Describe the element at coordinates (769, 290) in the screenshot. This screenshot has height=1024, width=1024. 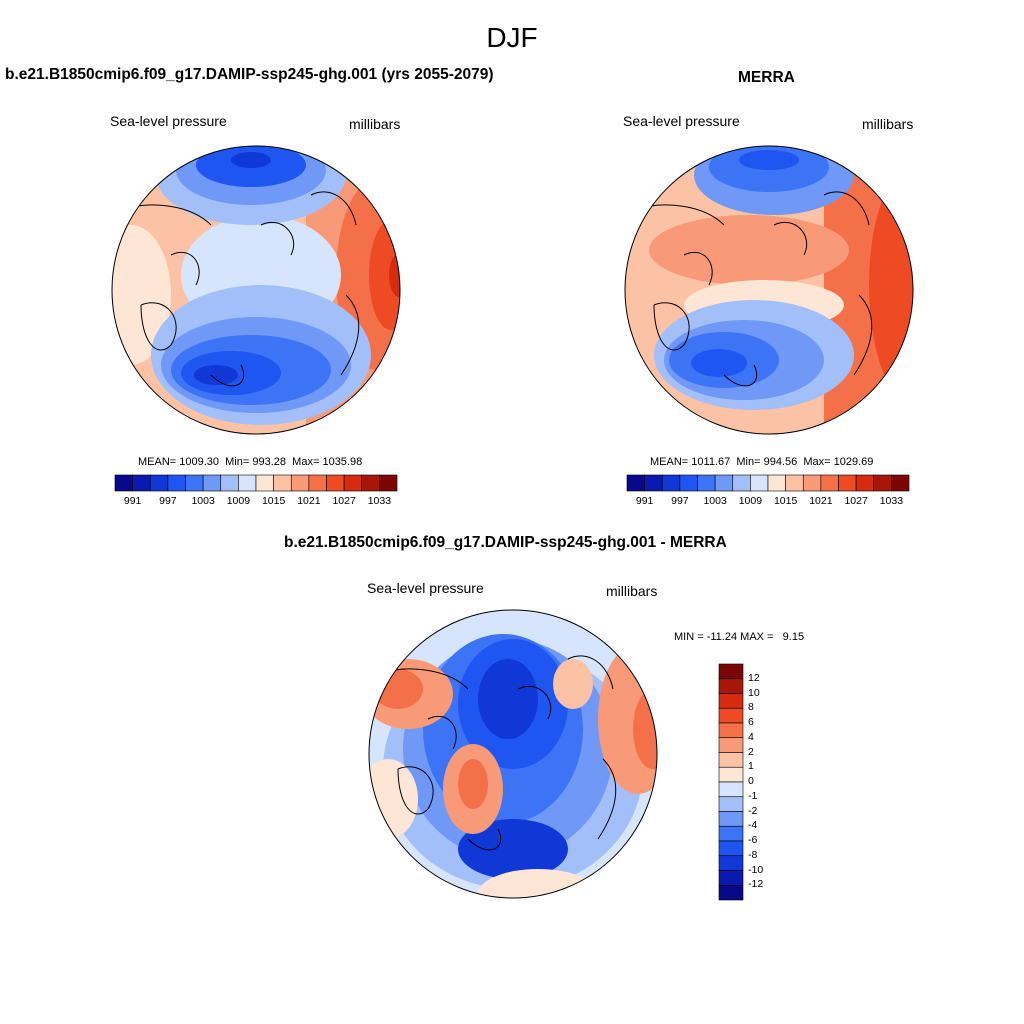
I see `obs-polar-map` at that location.